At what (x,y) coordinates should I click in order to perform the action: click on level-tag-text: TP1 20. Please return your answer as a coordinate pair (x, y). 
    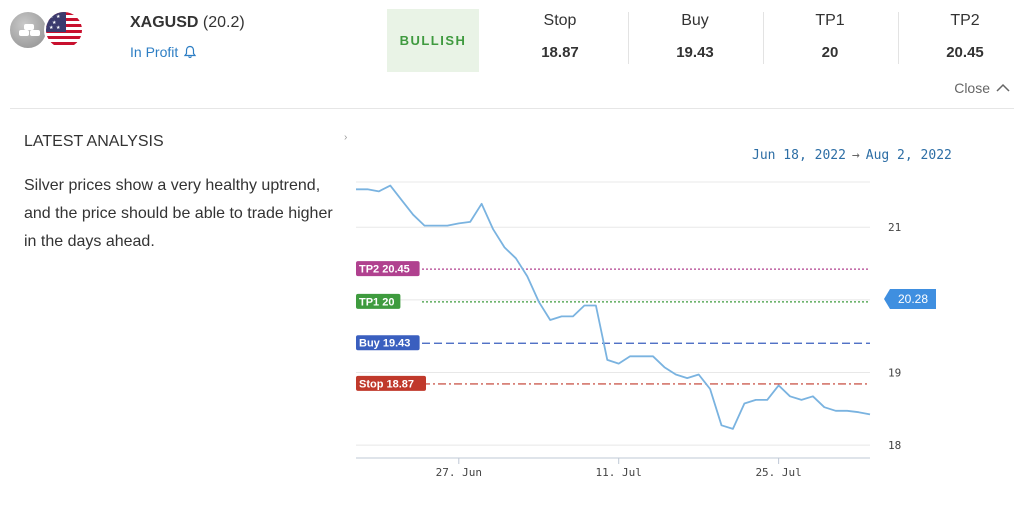
    Looking at the image, I should click on (376, 302).